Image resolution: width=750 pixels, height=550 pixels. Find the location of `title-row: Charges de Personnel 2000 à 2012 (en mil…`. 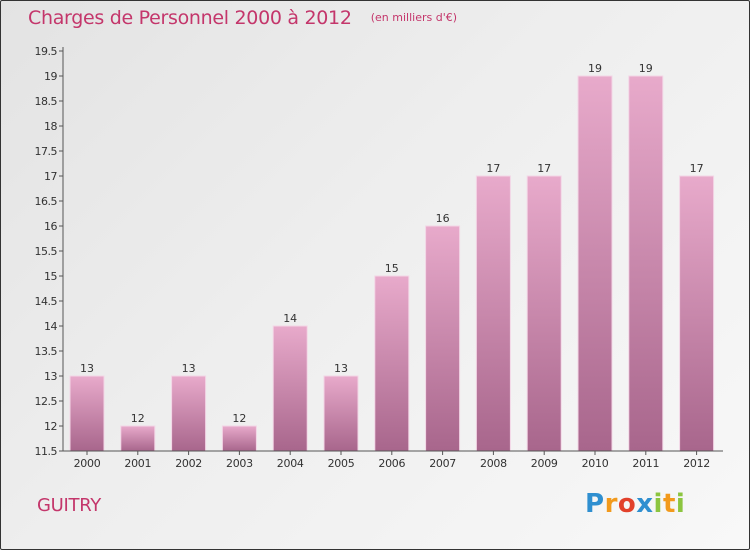

title-row: Charges de Personnel 2000 à 2012 (en mil… is located at coordinates (242, 18).